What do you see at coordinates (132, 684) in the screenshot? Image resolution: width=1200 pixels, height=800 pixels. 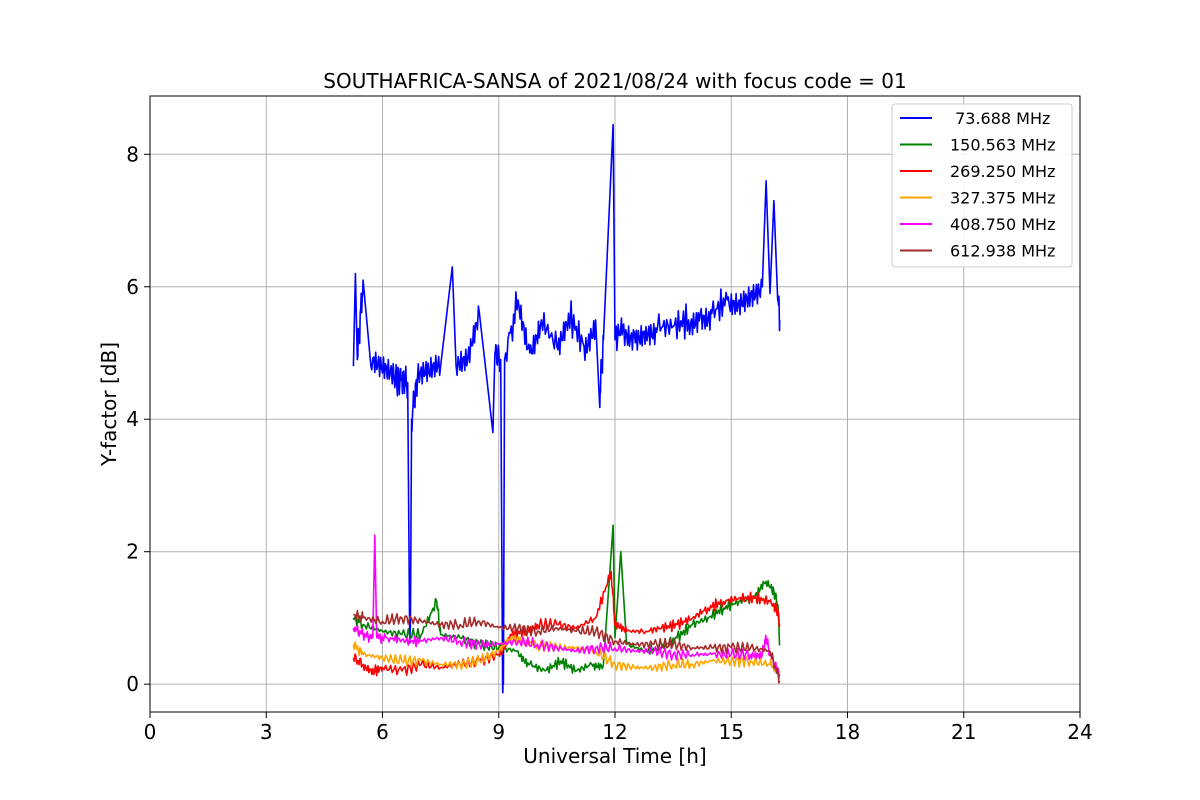 I see `y-tick-label: 0` at bounding box center [132, 684].